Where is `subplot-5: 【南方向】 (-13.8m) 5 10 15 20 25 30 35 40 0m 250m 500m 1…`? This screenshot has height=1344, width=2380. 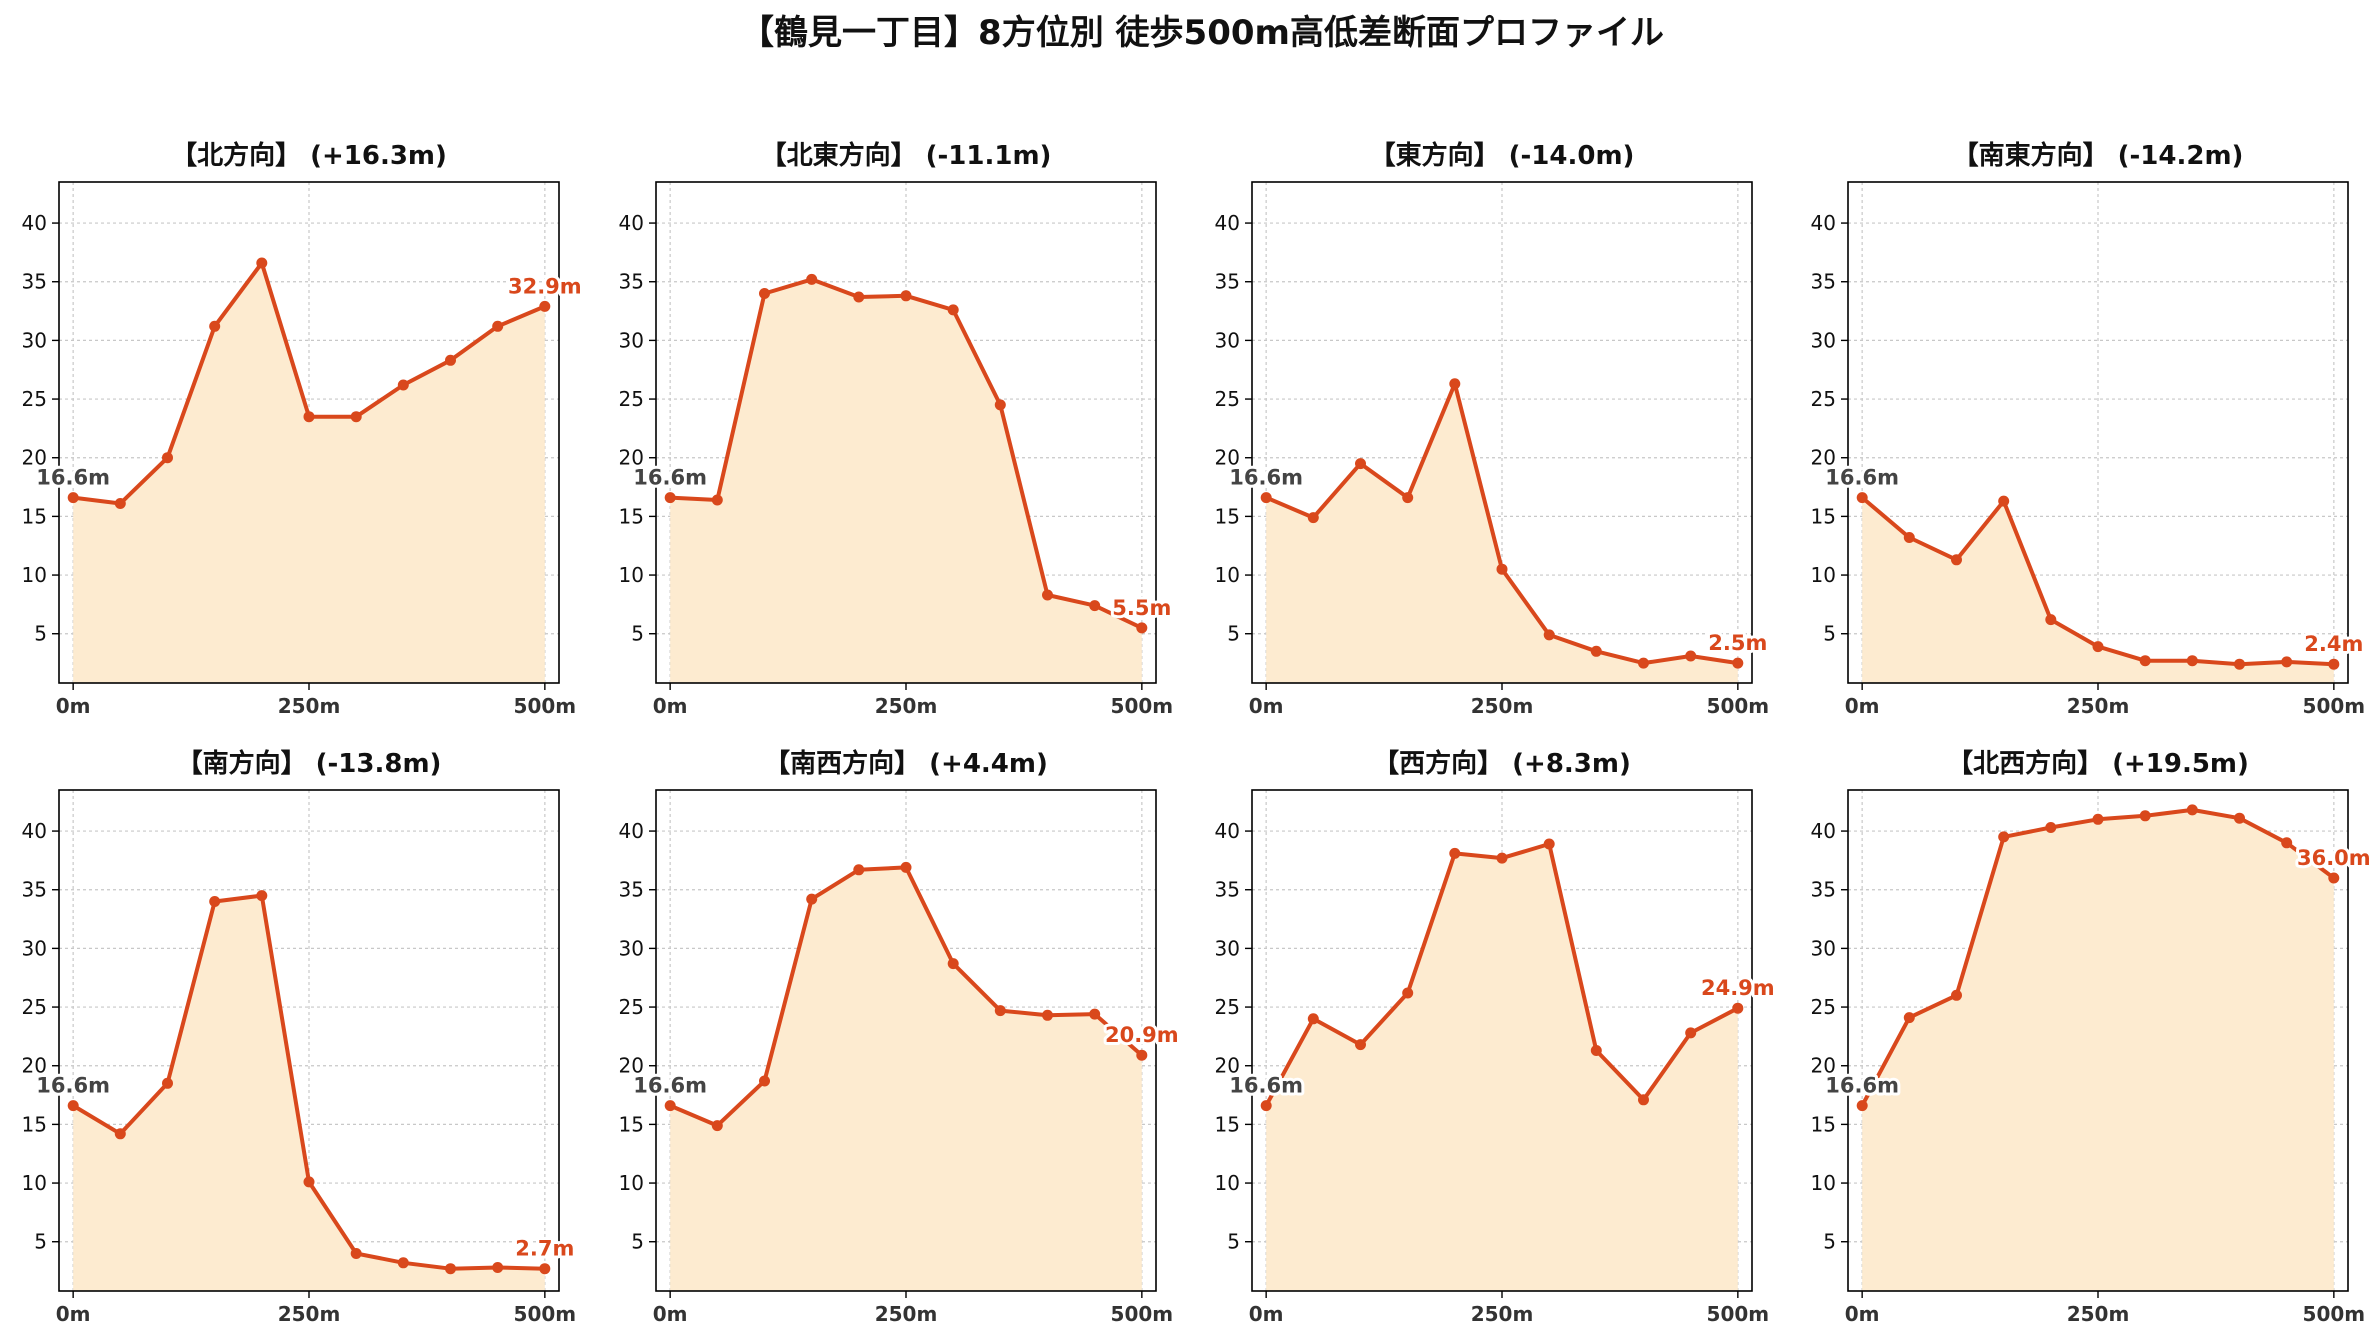
subplot-5: 【南方向】 (-13.8m) 5 10 15 20 25 30 35 40 0m 250m 500m 1… is located at coordinates (300, 1037).